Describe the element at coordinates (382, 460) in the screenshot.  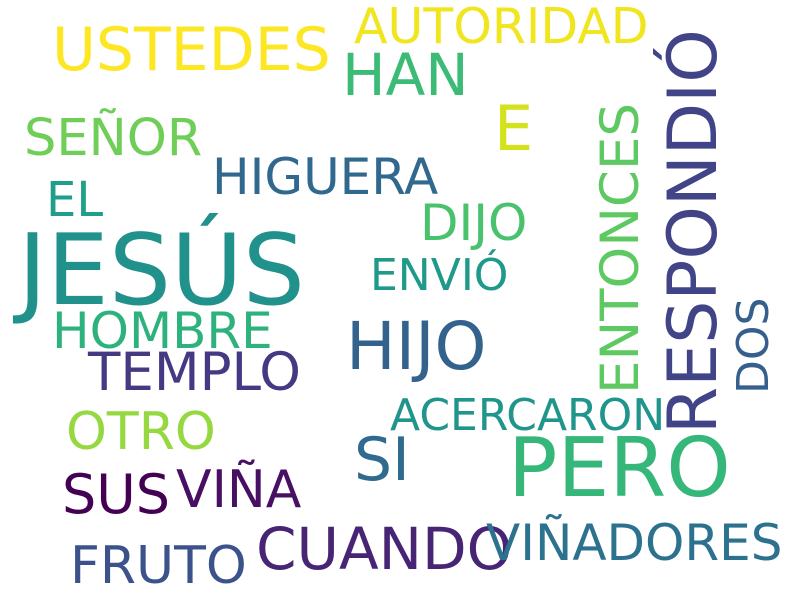
I see `word-si: SI` at that location.